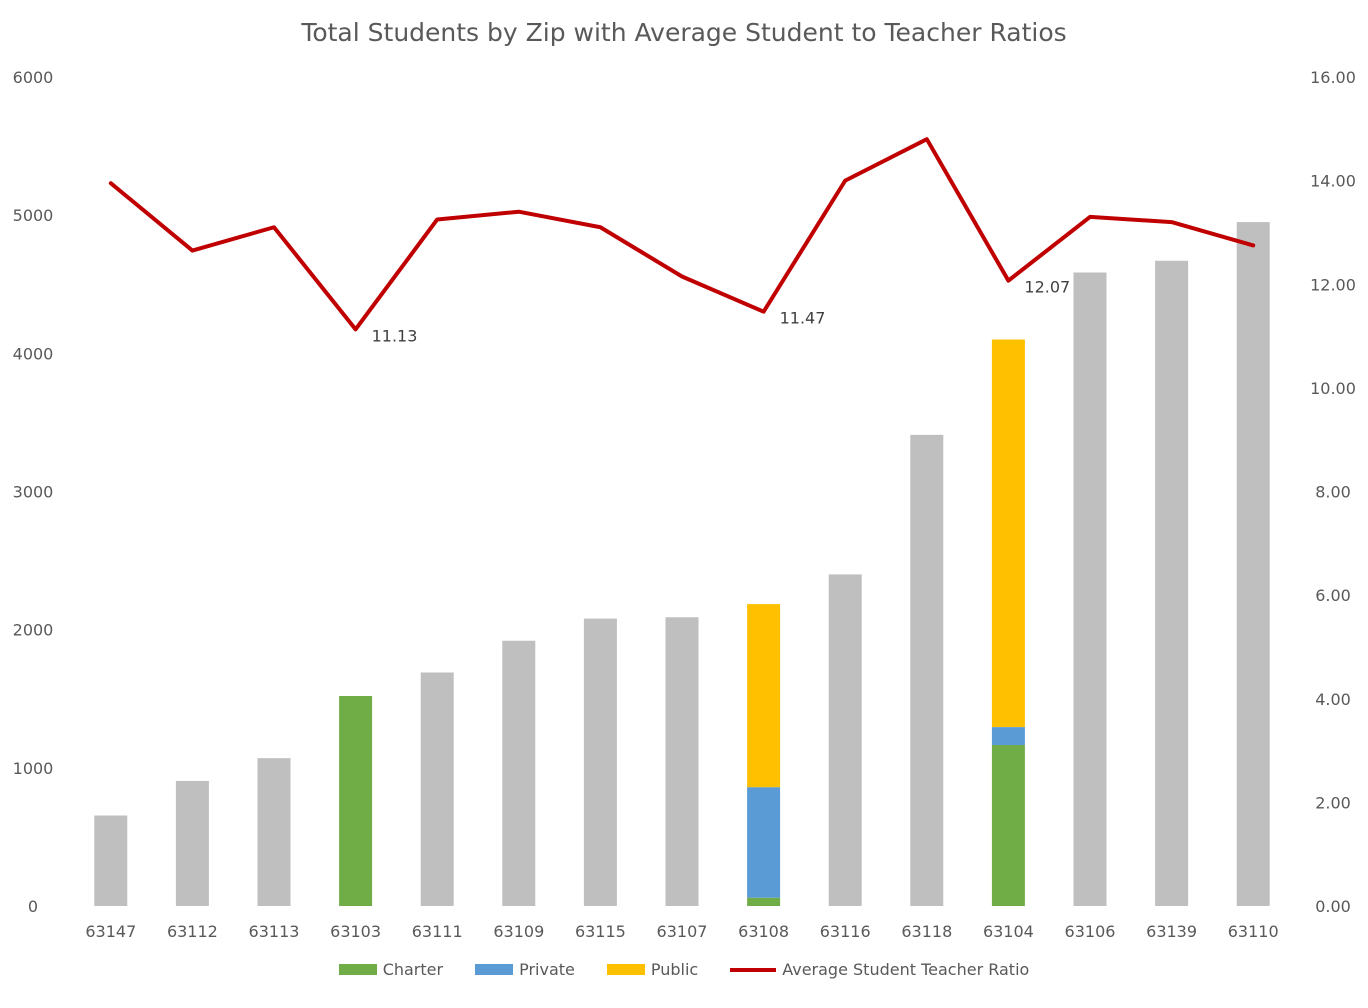 This screenshot has width=1368, height=1008. I want to click on left-axis-tick-label: 4000, so click(33, 353).